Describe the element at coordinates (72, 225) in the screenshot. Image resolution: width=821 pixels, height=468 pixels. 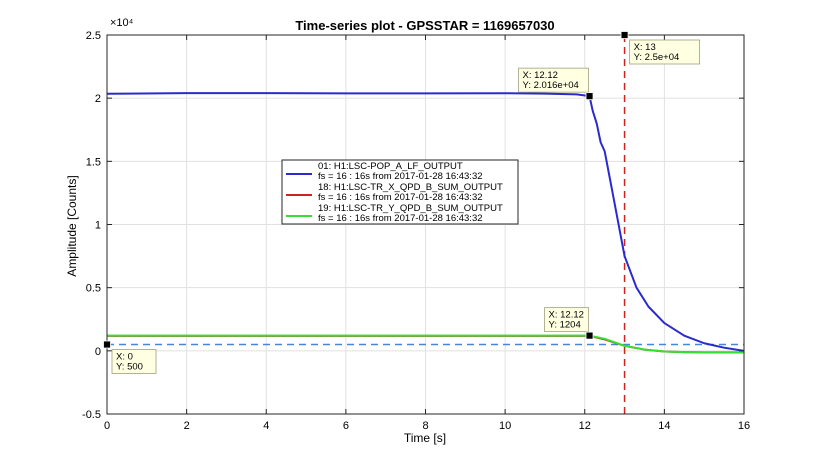
I see `y-axis-label: Amplitude [Counts]` at that location.